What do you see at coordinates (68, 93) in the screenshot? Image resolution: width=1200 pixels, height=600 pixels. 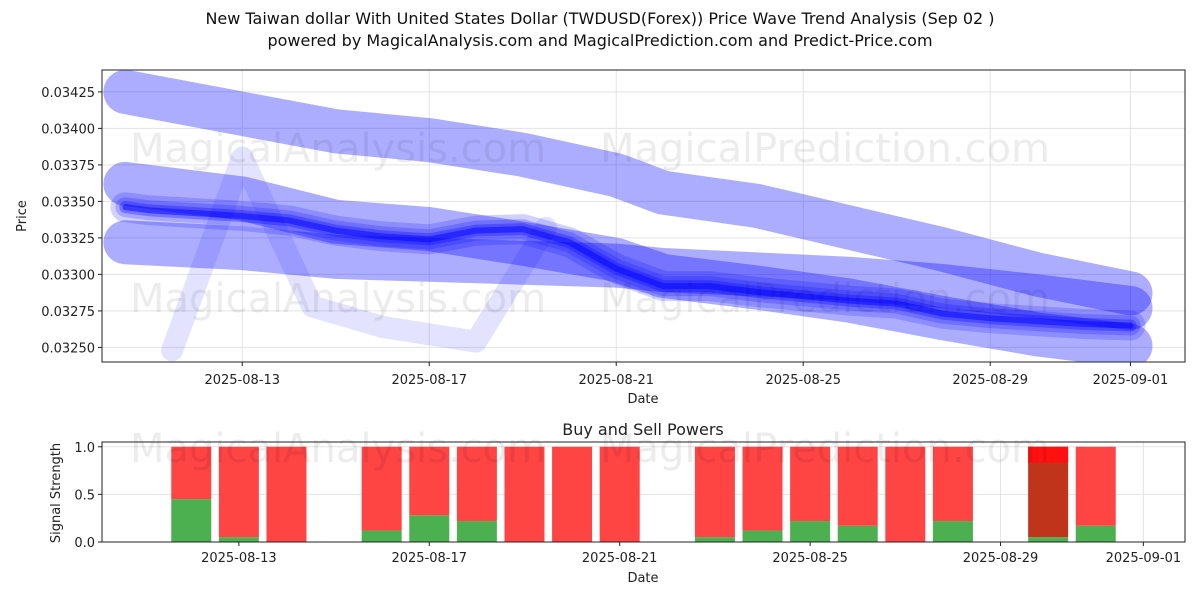 I see `top-y-tick-label: 0.03425` at bounding box center [68, 93].